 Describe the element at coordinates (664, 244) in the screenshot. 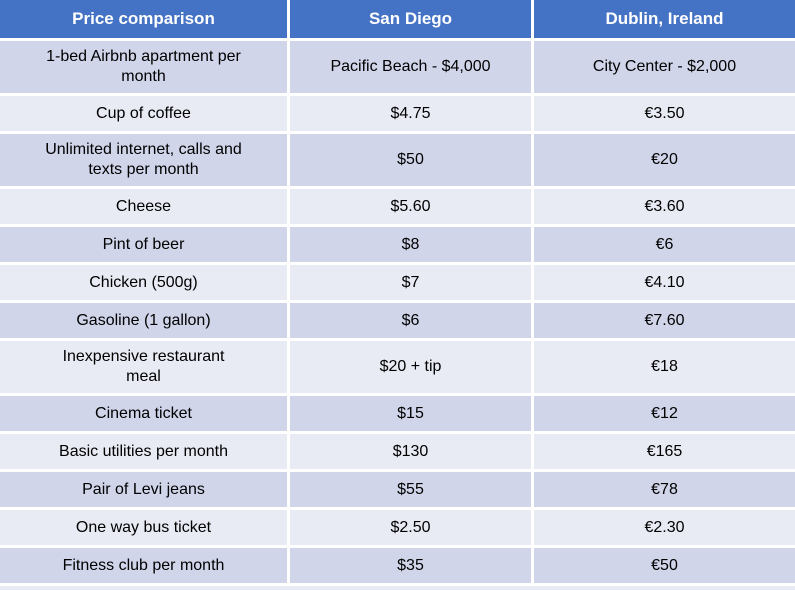

I see `dublin-price-cell: €6` at that location.